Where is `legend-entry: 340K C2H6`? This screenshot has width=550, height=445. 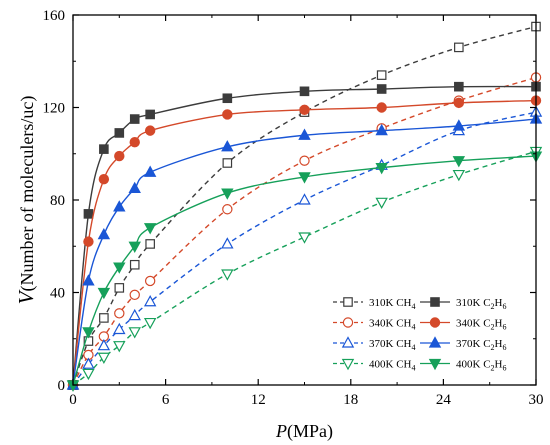 legend-entry: 340K C2H6 is located at coordinates (463, 324).